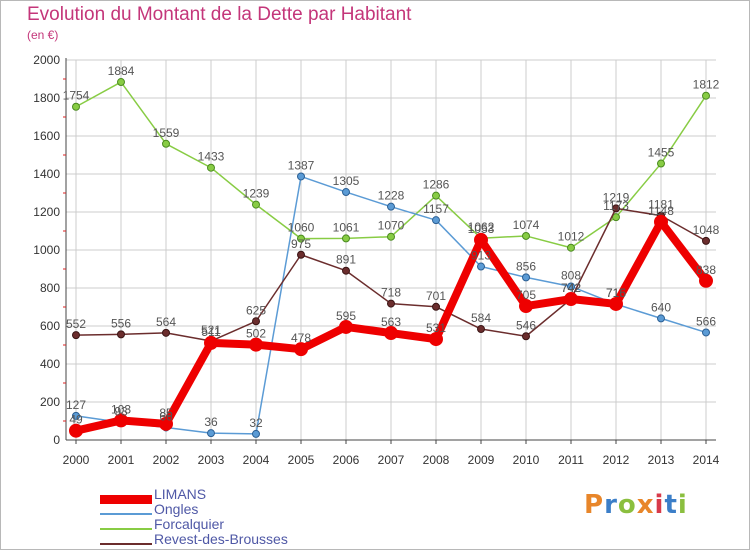 This screenshot has width=750, height=550. What do you see at coordinates (706, 460) in the screenshot?
I see `x-tick-label: 2014` at bounding box center [706, 460].